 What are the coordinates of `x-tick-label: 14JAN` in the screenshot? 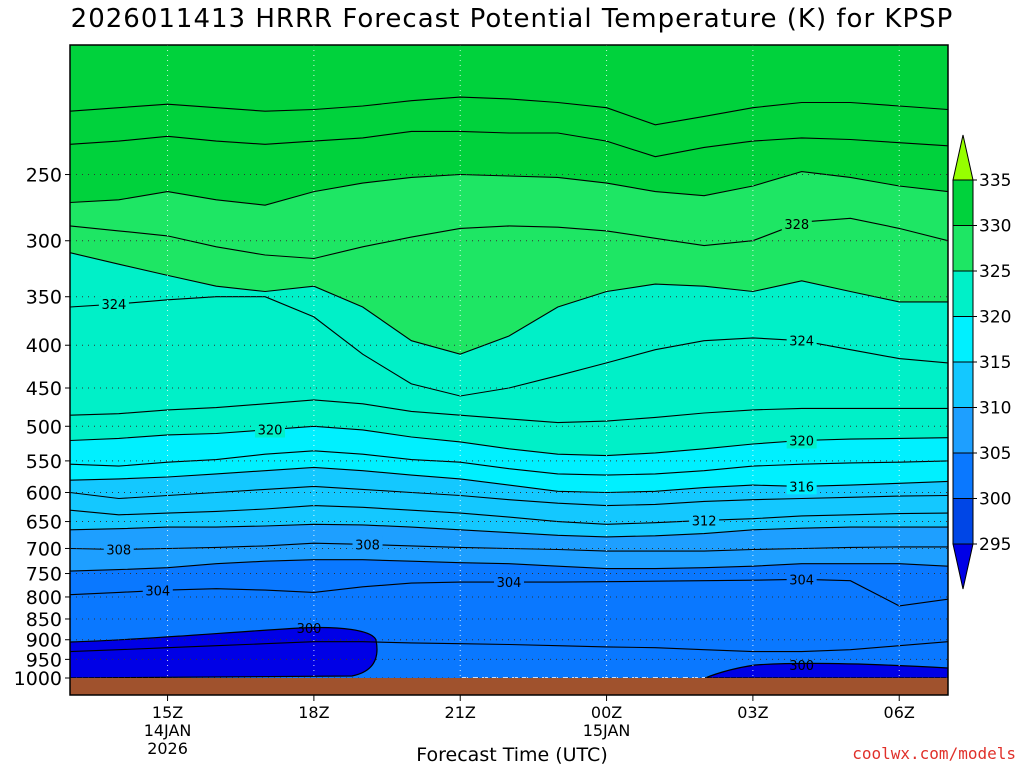 It's located at (168, 730).